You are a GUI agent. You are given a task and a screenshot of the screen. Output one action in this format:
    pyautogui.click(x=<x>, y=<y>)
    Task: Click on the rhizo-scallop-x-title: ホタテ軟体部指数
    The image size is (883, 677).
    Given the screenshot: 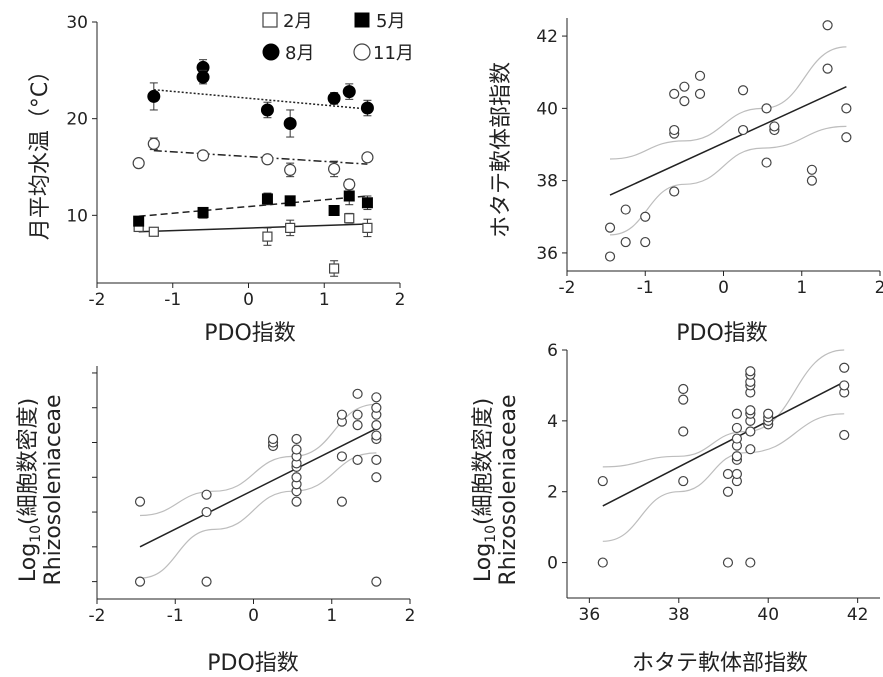 What is the action you would take?
    pyautogui.click(x=720, y=663)
    